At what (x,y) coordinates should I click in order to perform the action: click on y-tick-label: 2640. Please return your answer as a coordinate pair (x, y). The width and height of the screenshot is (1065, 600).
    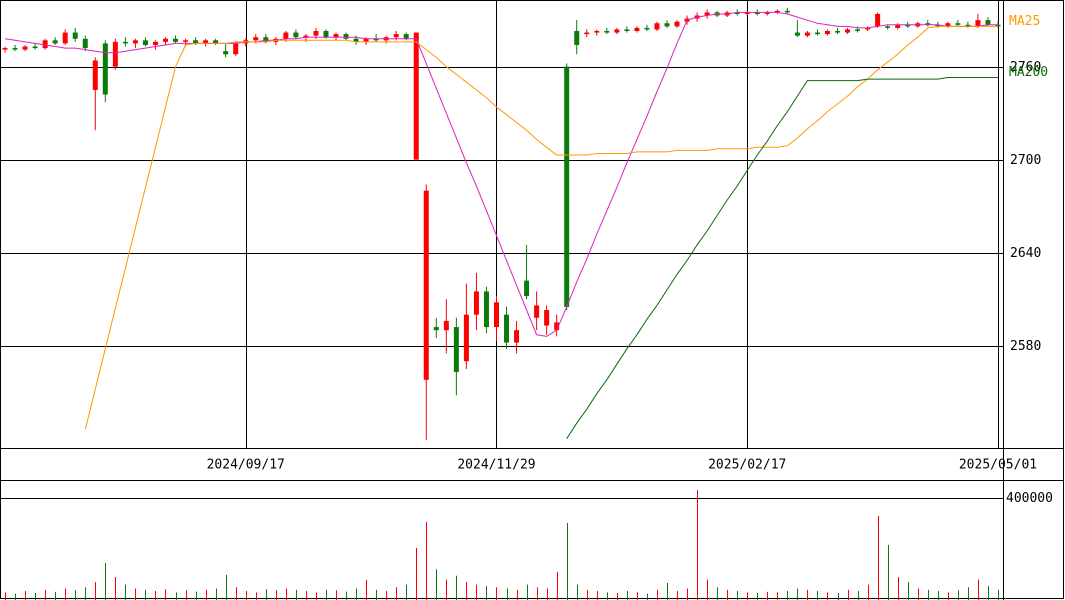
    Looking at the image, I should click on (1025, 253).